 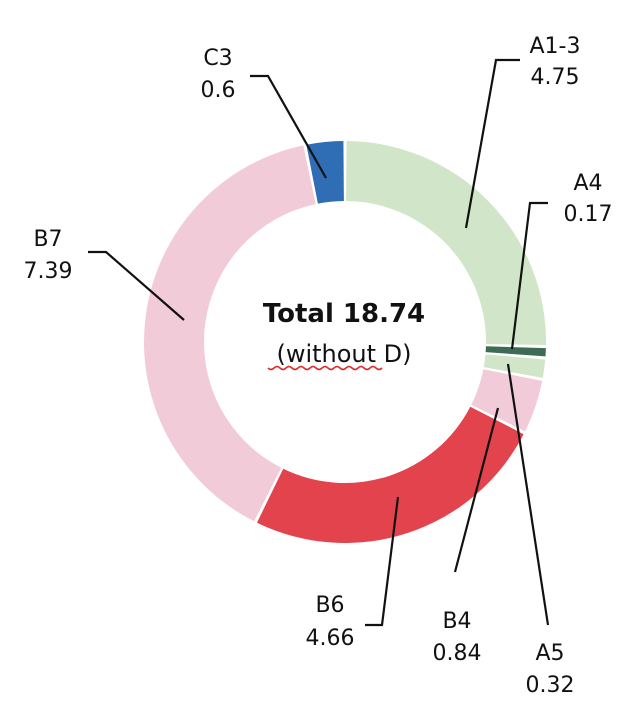 I want to click on slice-label-b6: B6, so click(x=329, y=605).